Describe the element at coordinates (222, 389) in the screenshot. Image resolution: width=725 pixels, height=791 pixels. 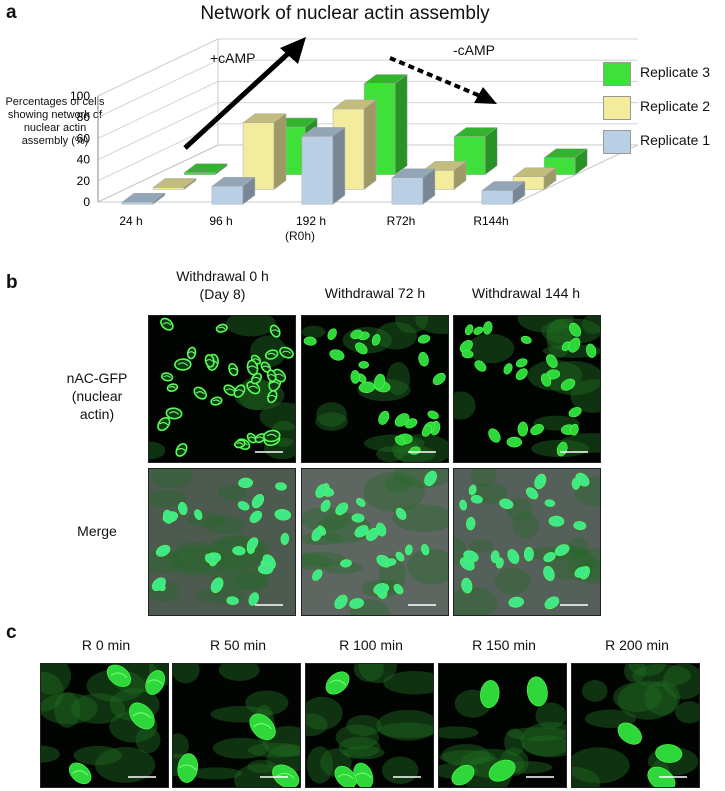
I see `micrograph-nac-gfp-0h` at that location.